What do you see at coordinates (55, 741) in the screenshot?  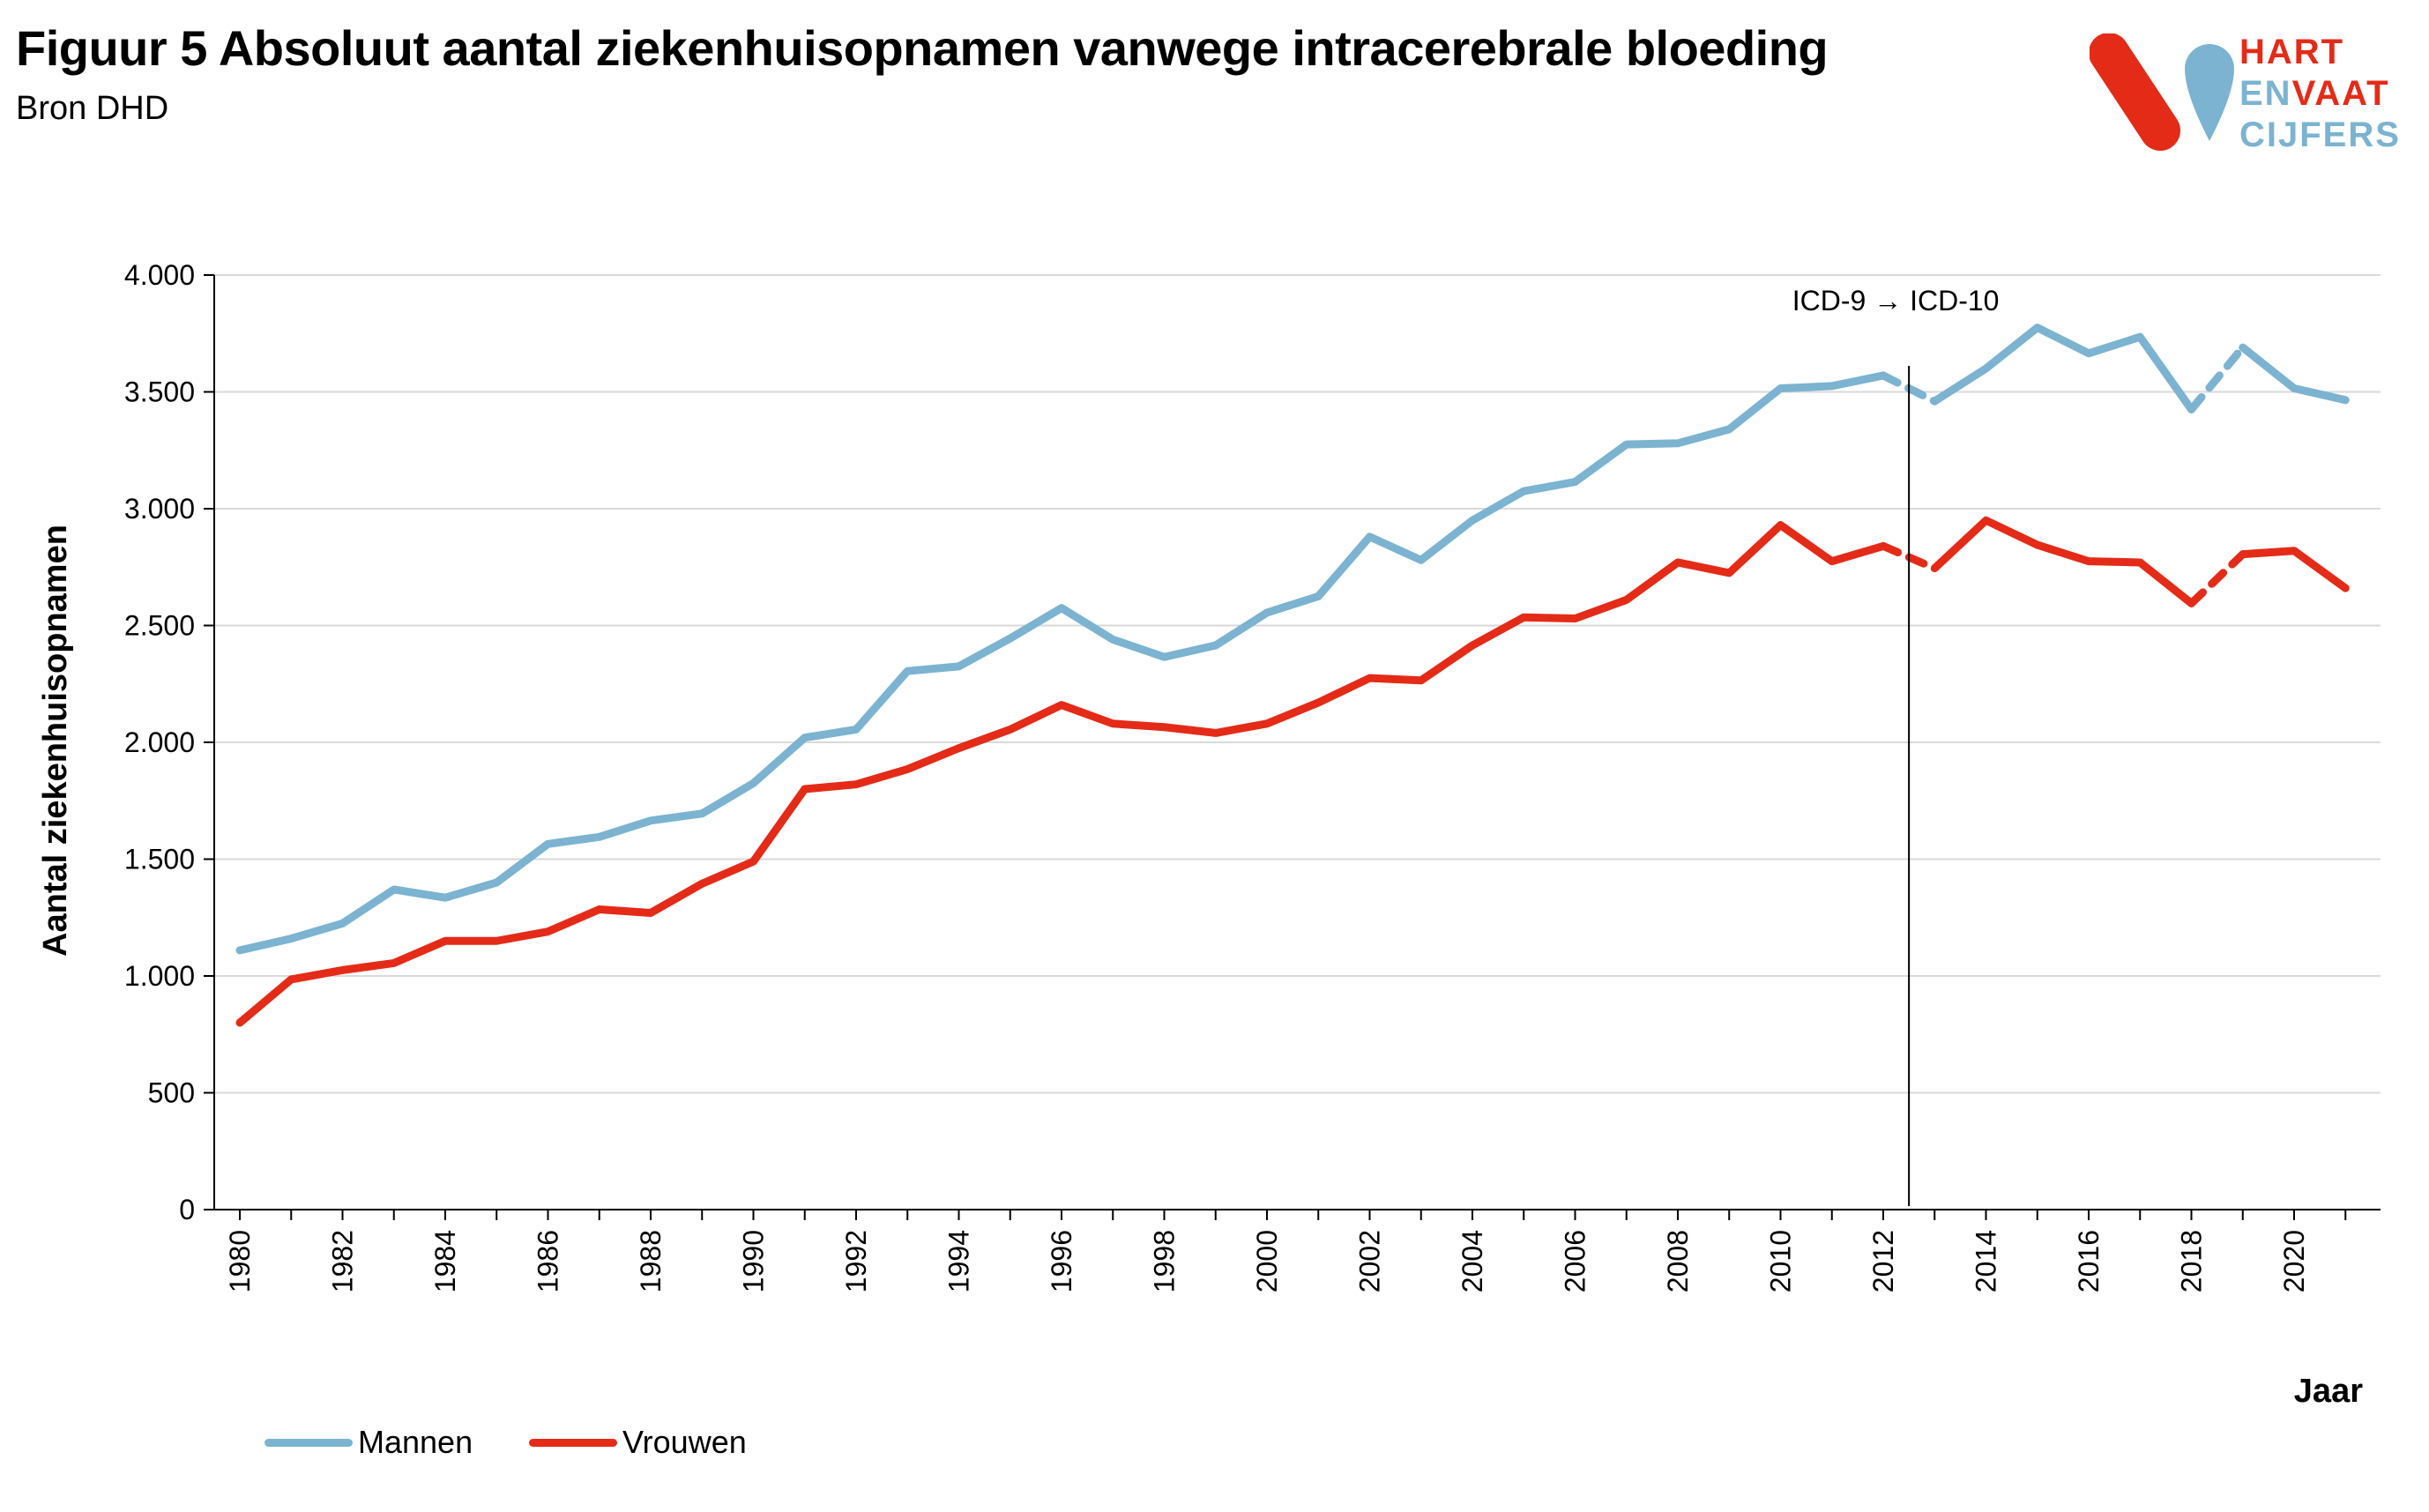 I see `y-axis-title: Aantal ziekenhuisopnamen` at bounding box center [55, 741].